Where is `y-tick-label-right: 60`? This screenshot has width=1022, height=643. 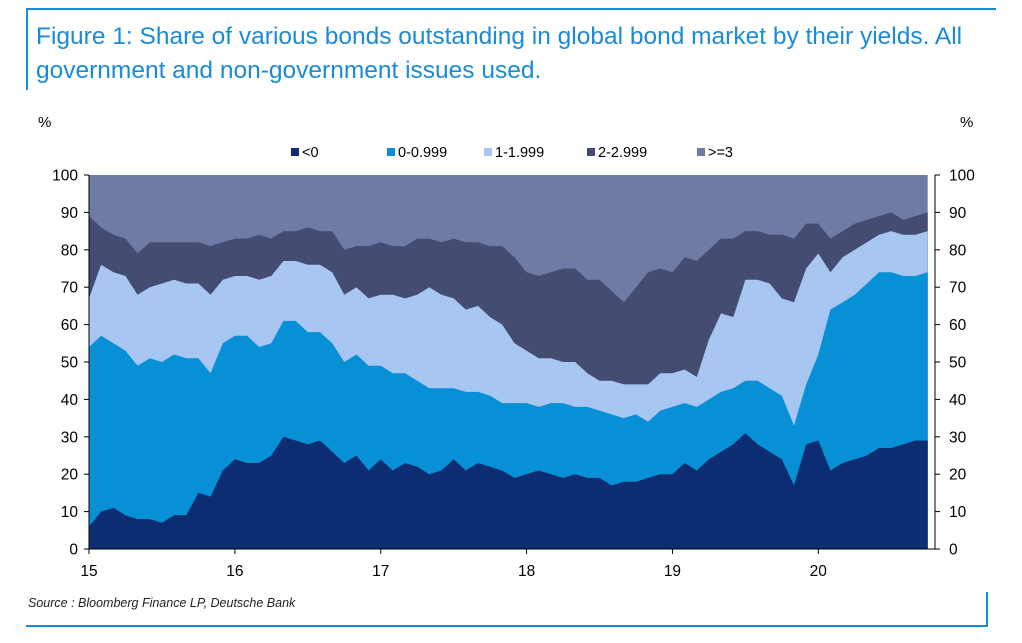
y-tick-label-right: 60 is located at coordinates (958, 325).